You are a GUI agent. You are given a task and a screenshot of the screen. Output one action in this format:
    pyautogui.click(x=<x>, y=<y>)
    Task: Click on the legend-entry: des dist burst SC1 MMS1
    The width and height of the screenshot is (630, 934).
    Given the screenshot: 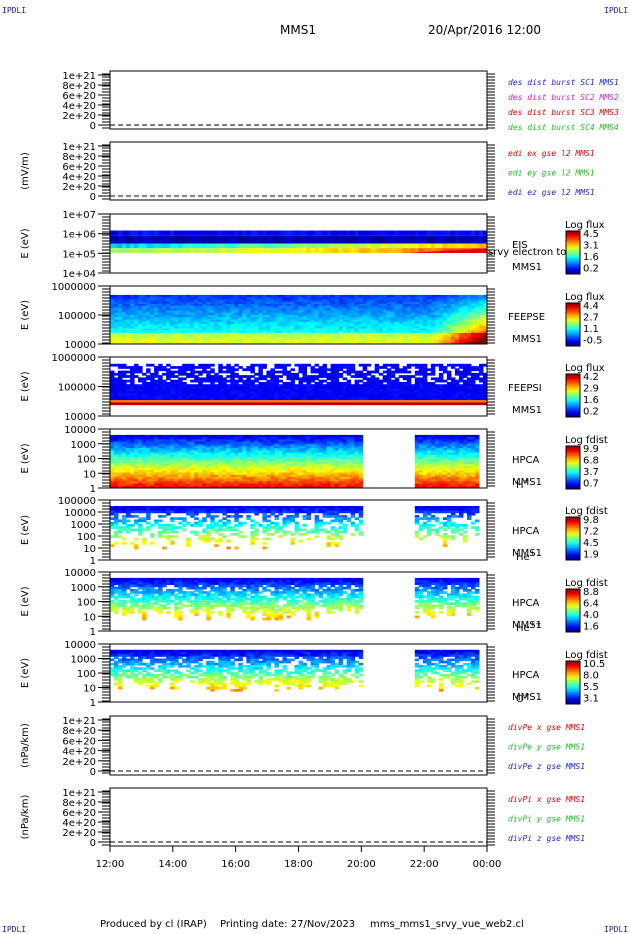 What is the action you would take?
    pyautogui.click(x=563, y=82)
    